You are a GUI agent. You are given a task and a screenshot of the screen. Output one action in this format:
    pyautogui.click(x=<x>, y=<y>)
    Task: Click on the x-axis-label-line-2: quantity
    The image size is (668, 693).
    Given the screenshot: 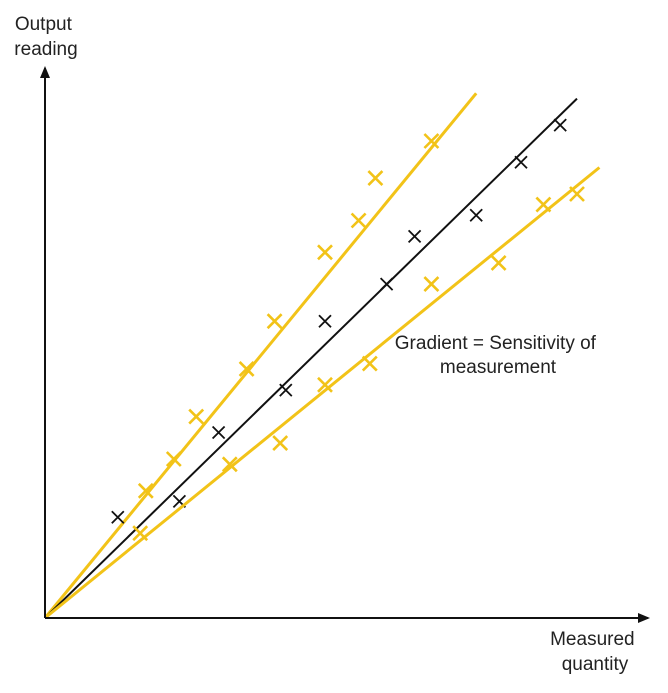 What is the action you would take?
    pyautogui.click(x=595, y=664)
    